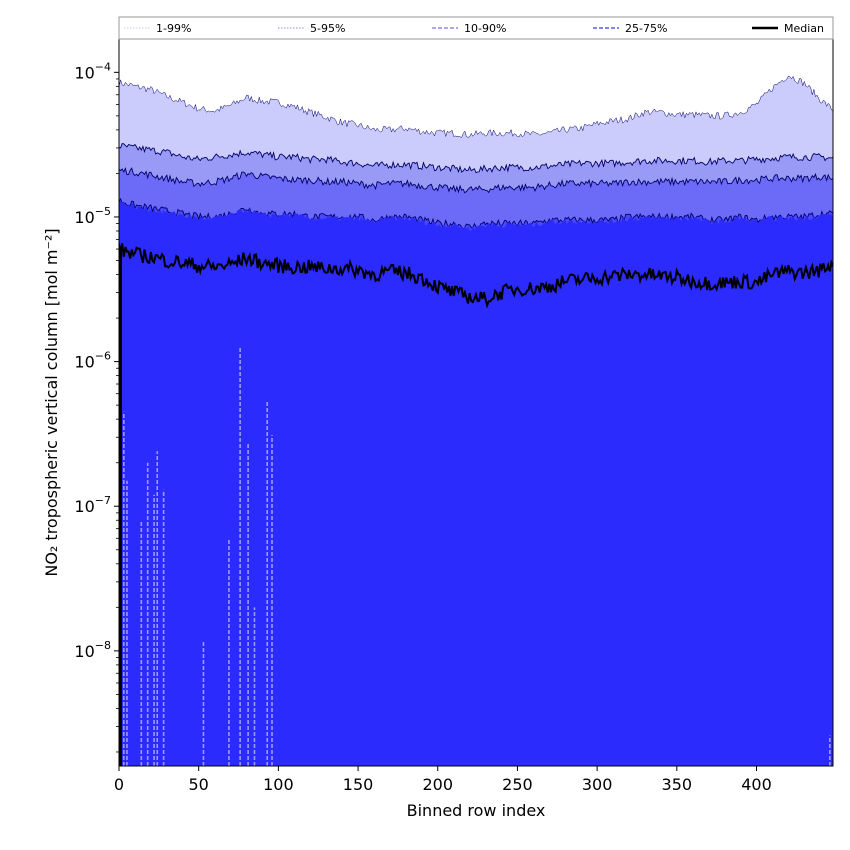  What do you see at coordinates (517, 784) in the screenshot?
I see `x-tick-label: 250` at bounding box center [517, 784].